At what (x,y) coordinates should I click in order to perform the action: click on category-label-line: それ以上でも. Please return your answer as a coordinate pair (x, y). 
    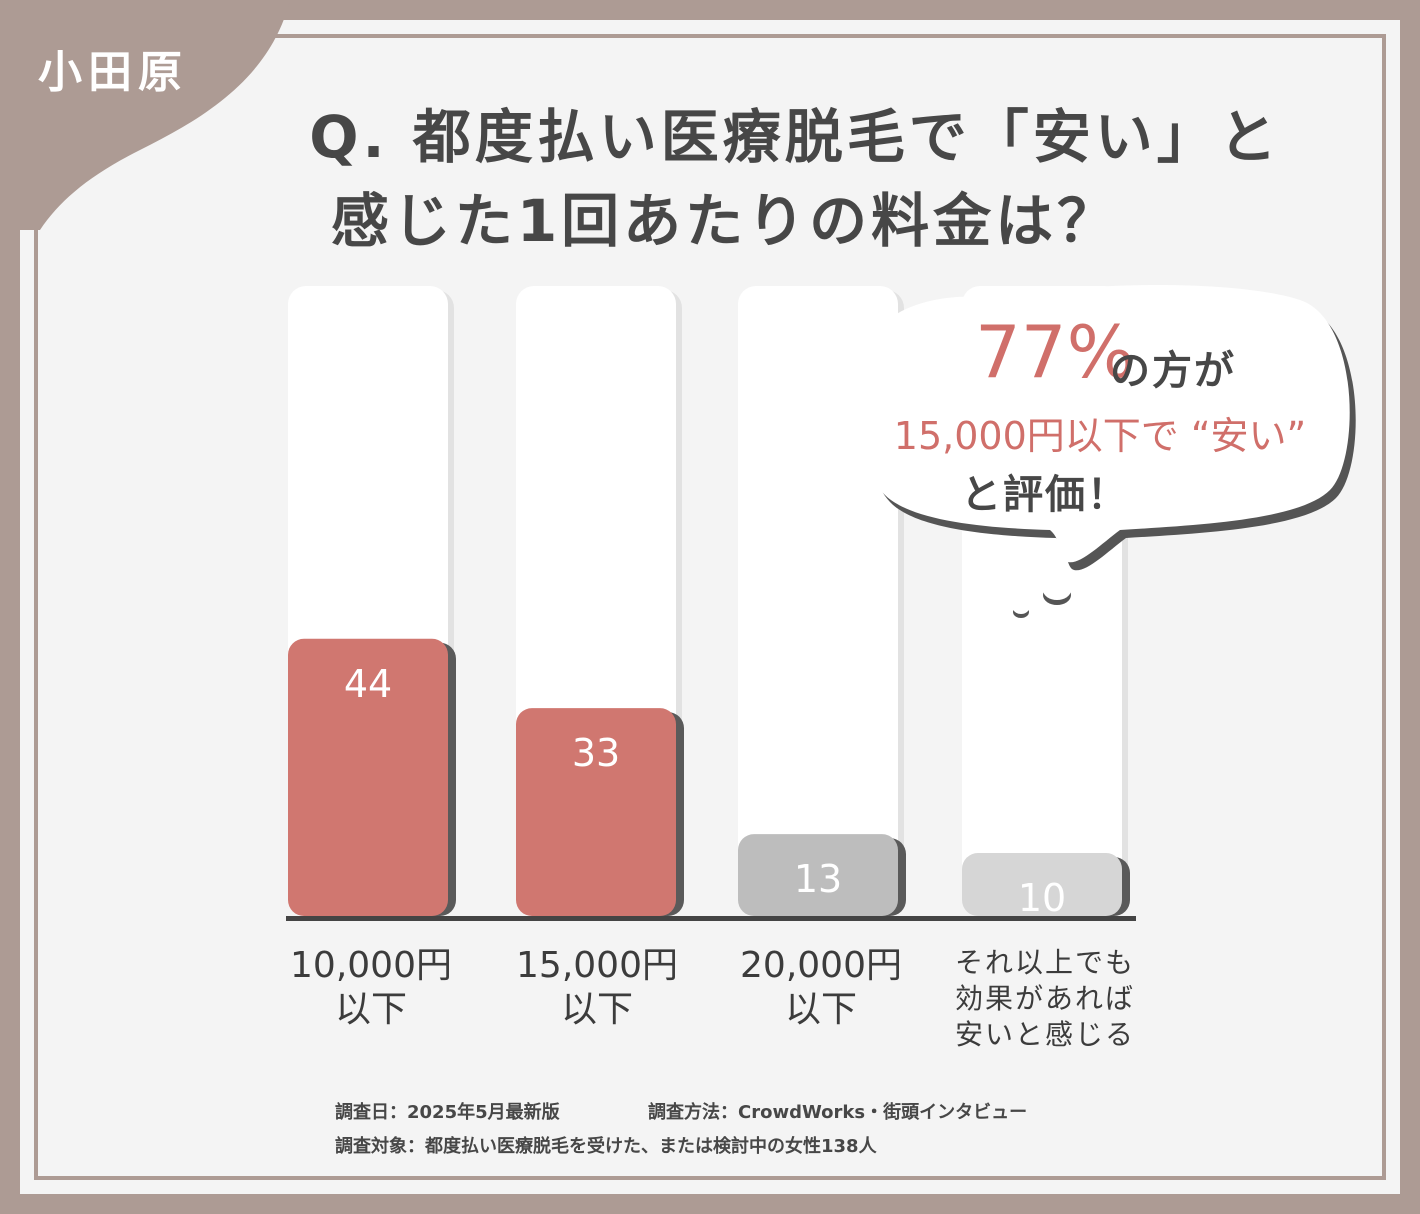
    Looking at the image, I should click on (1044, 962).